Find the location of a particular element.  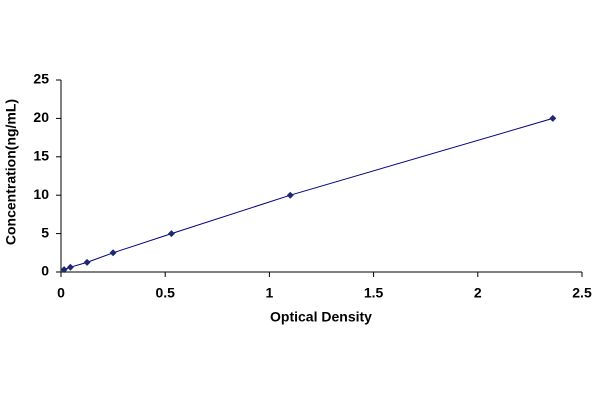

y-tick-label: 0 is located at coordinates (45, 271).